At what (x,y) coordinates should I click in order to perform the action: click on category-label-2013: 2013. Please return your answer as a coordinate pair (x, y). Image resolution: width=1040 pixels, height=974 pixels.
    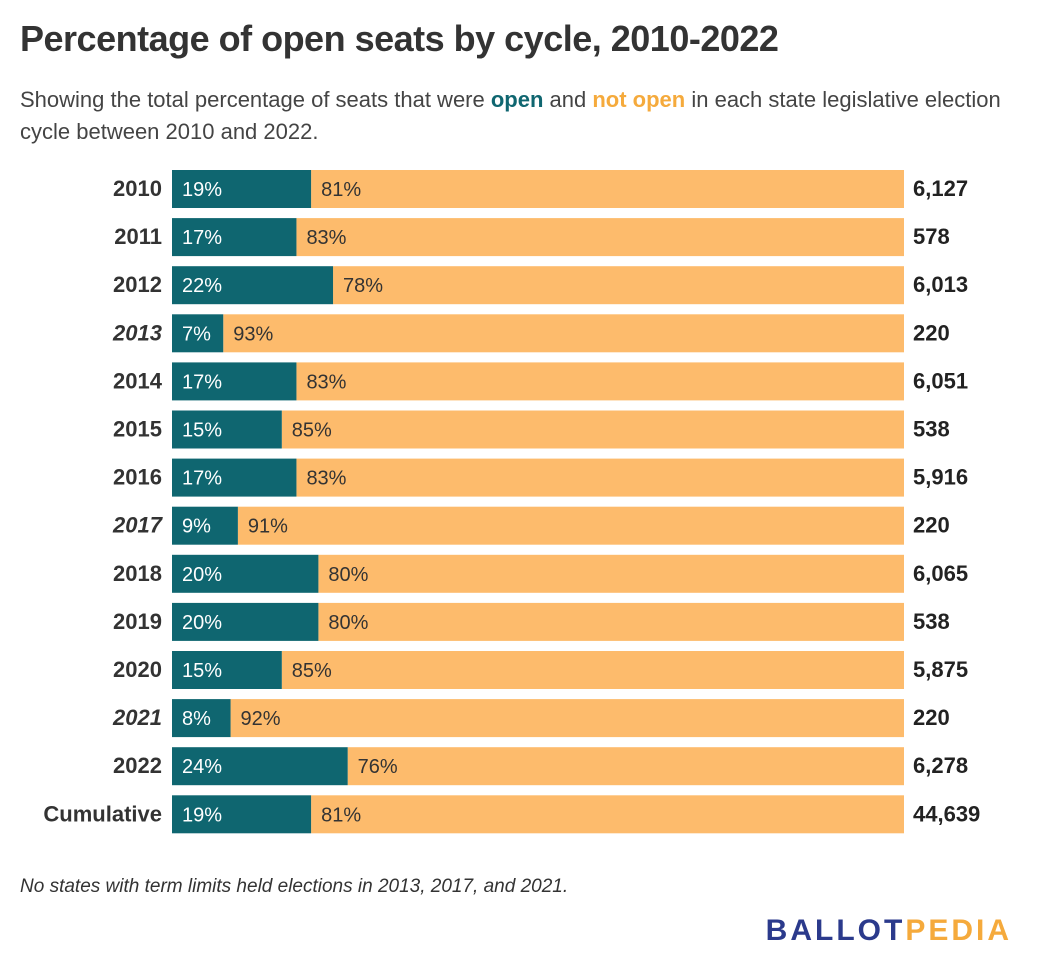
    Looking at the image, I should click on (137, 332).